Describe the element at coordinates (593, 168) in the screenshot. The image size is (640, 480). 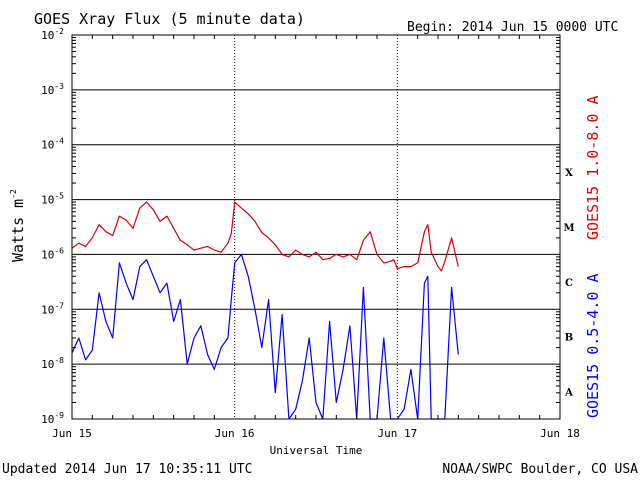
I see `legend-long-channel: GOES15 1.0-8.0 A` at that location.